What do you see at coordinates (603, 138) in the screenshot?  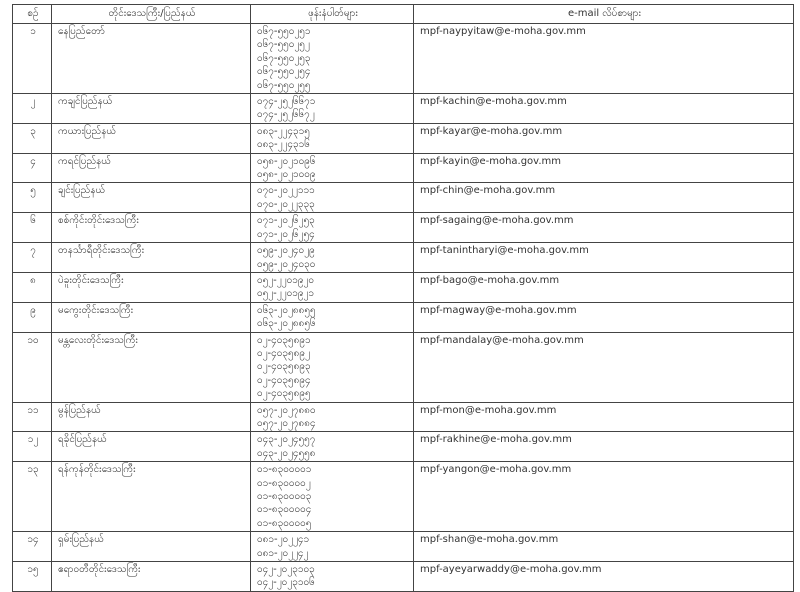 I see `email-cell: mpf-kayar@e-moha.gov.mm` at bounding box center [603, 138].